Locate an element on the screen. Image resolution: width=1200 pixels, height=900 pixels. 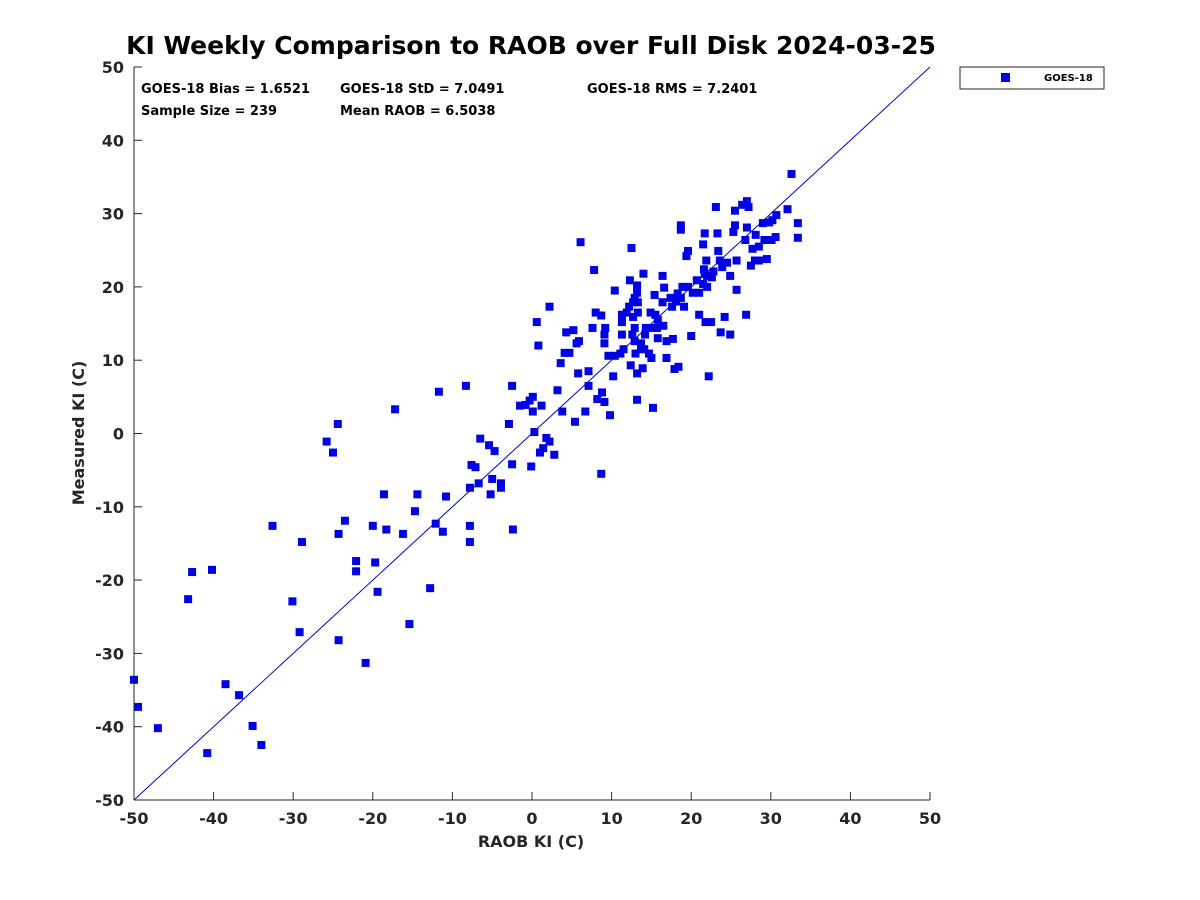
x-tick-label: 0 is located at coordinates (531, 818).